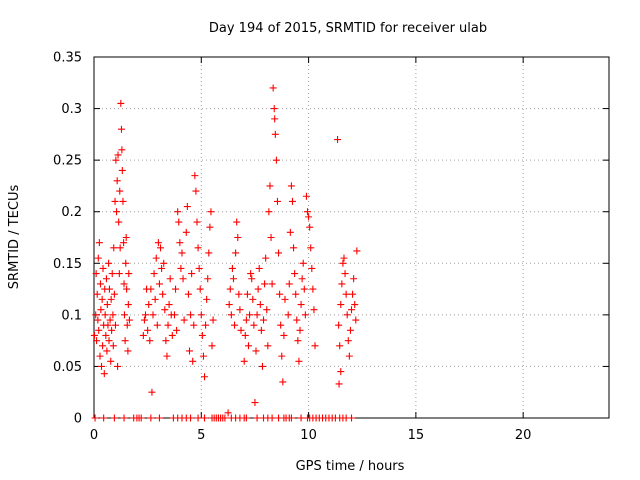  I want to click on x-tick-label: 0, so click(94, 435).